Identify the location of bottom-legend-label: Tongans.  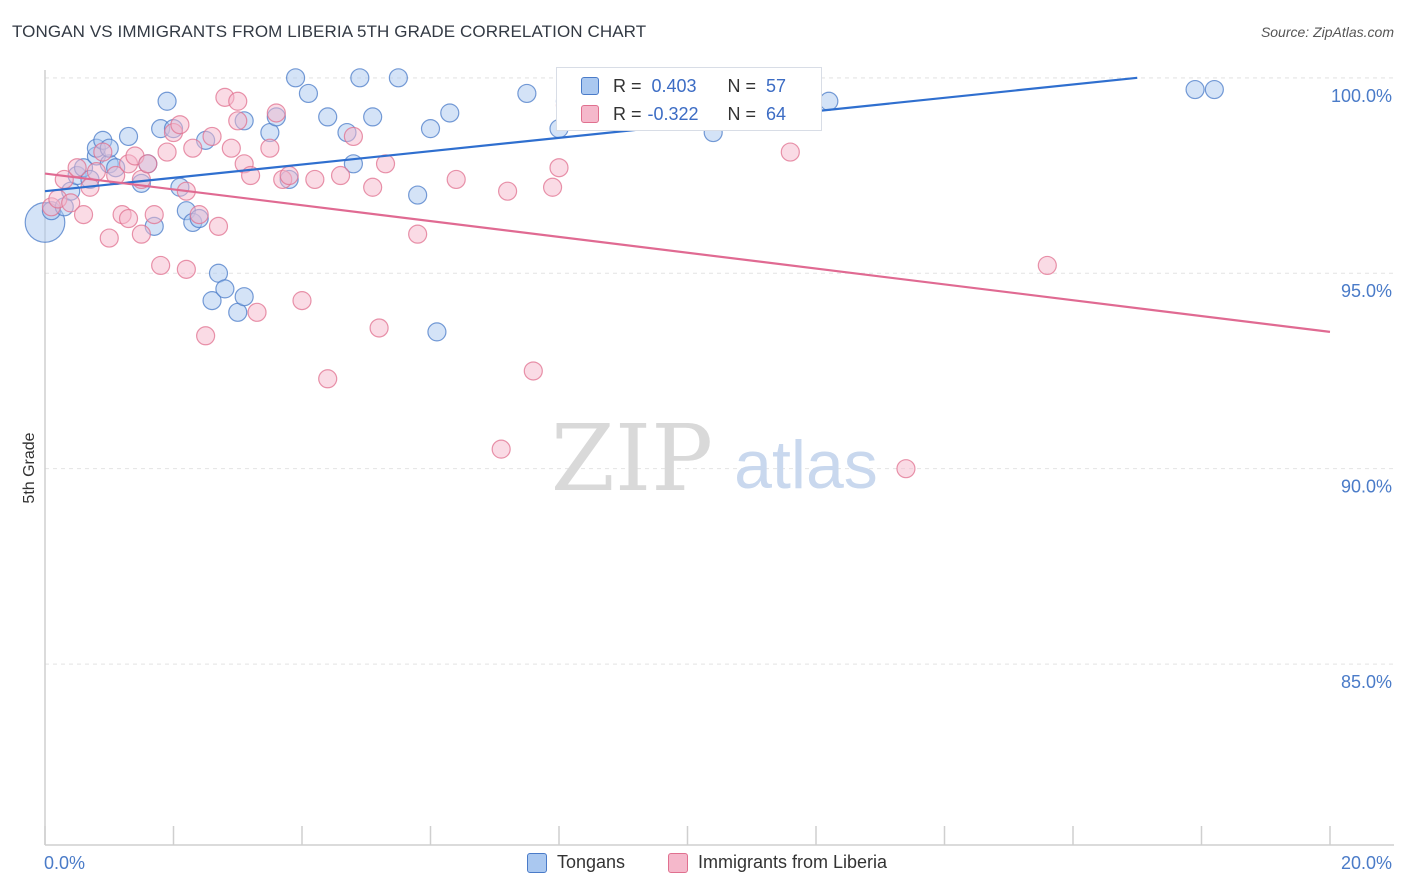
(591, 862).